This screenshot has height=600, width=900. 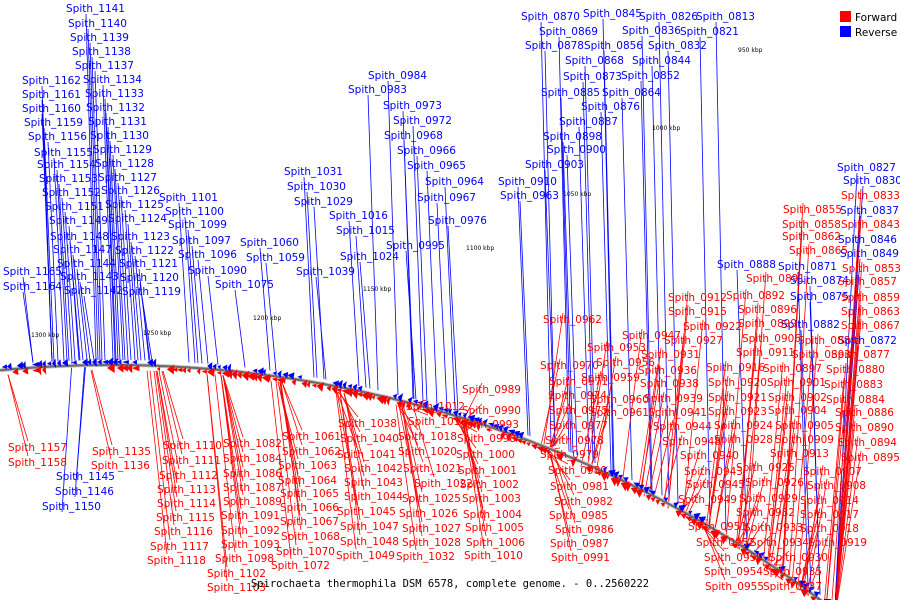 What do you see at coordinates (32, 272) in the screenshot?
I see `reverse-gene-label-spith-1165: Spith_1165` at bounding box center [32, 272].